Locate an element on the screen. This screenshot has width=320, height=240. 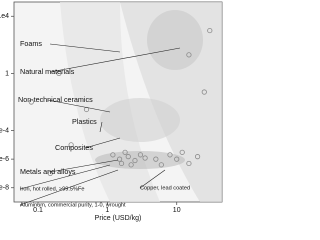
x-tick-label: 10 is located at coordinates (177, 210).